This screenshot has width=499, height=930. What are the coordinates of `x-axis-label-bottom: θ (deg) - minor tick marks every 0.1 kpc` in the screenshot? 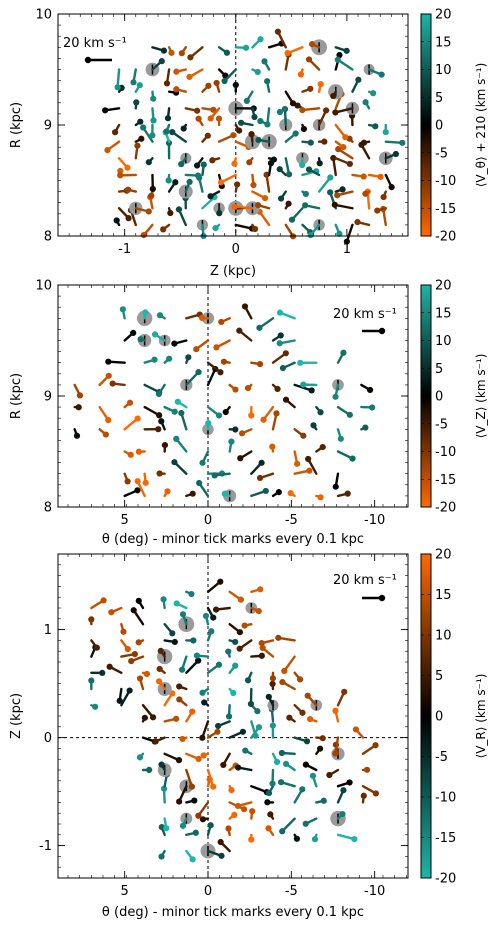 It's located at (233, 912).